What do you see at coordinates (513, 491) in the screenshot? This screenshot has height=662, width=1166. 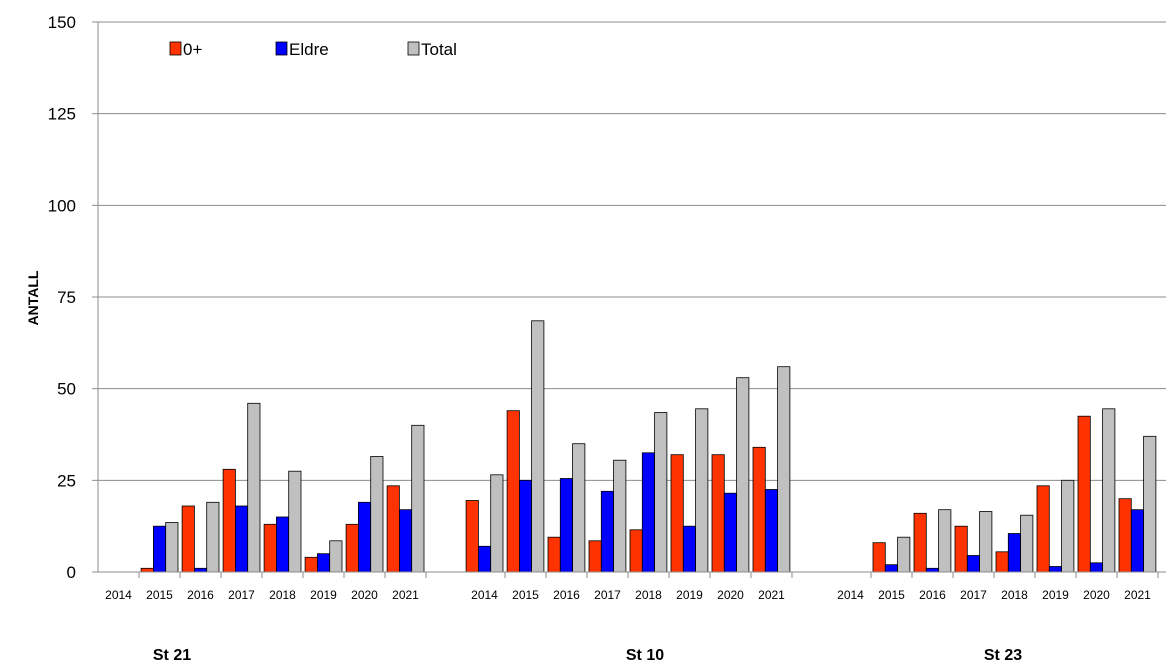 I see `bar-st10-2015-0plus` at bounding box center [513, 491].